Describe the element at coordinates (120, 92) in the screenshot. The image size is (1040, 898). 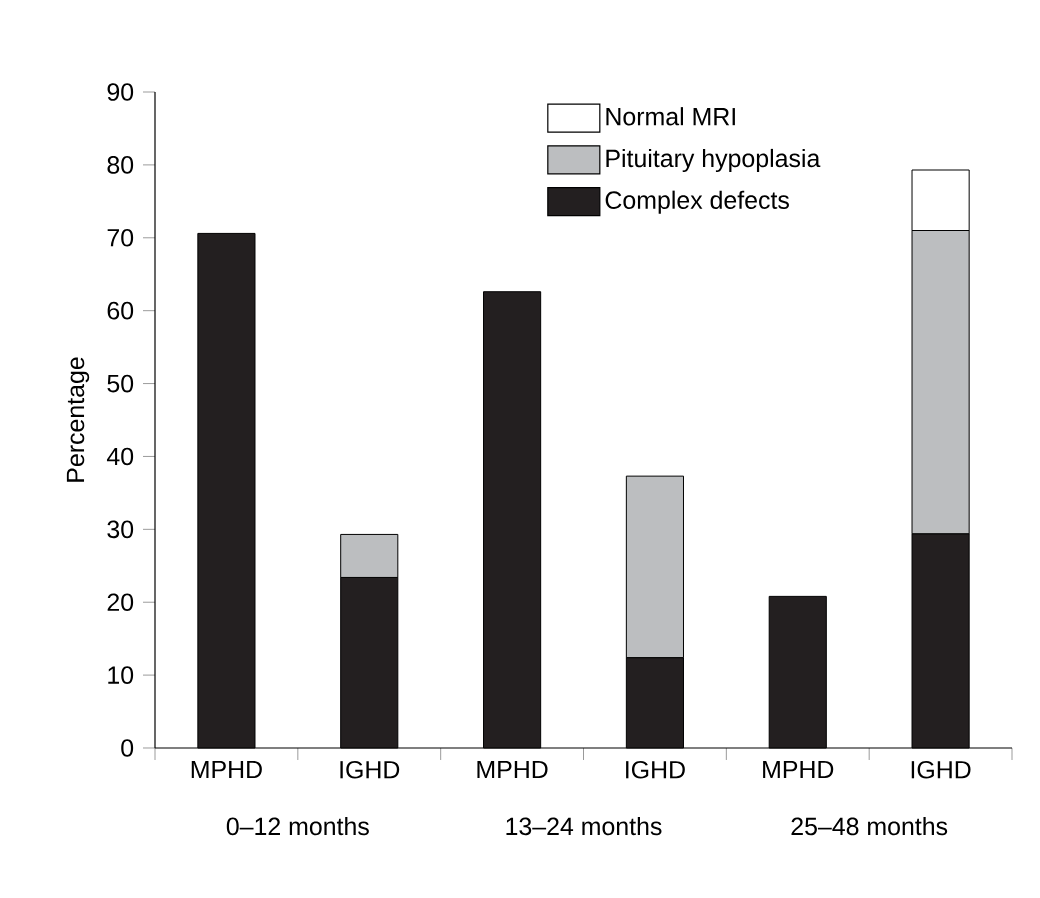
I see `y-tick-label: 90` at that location.